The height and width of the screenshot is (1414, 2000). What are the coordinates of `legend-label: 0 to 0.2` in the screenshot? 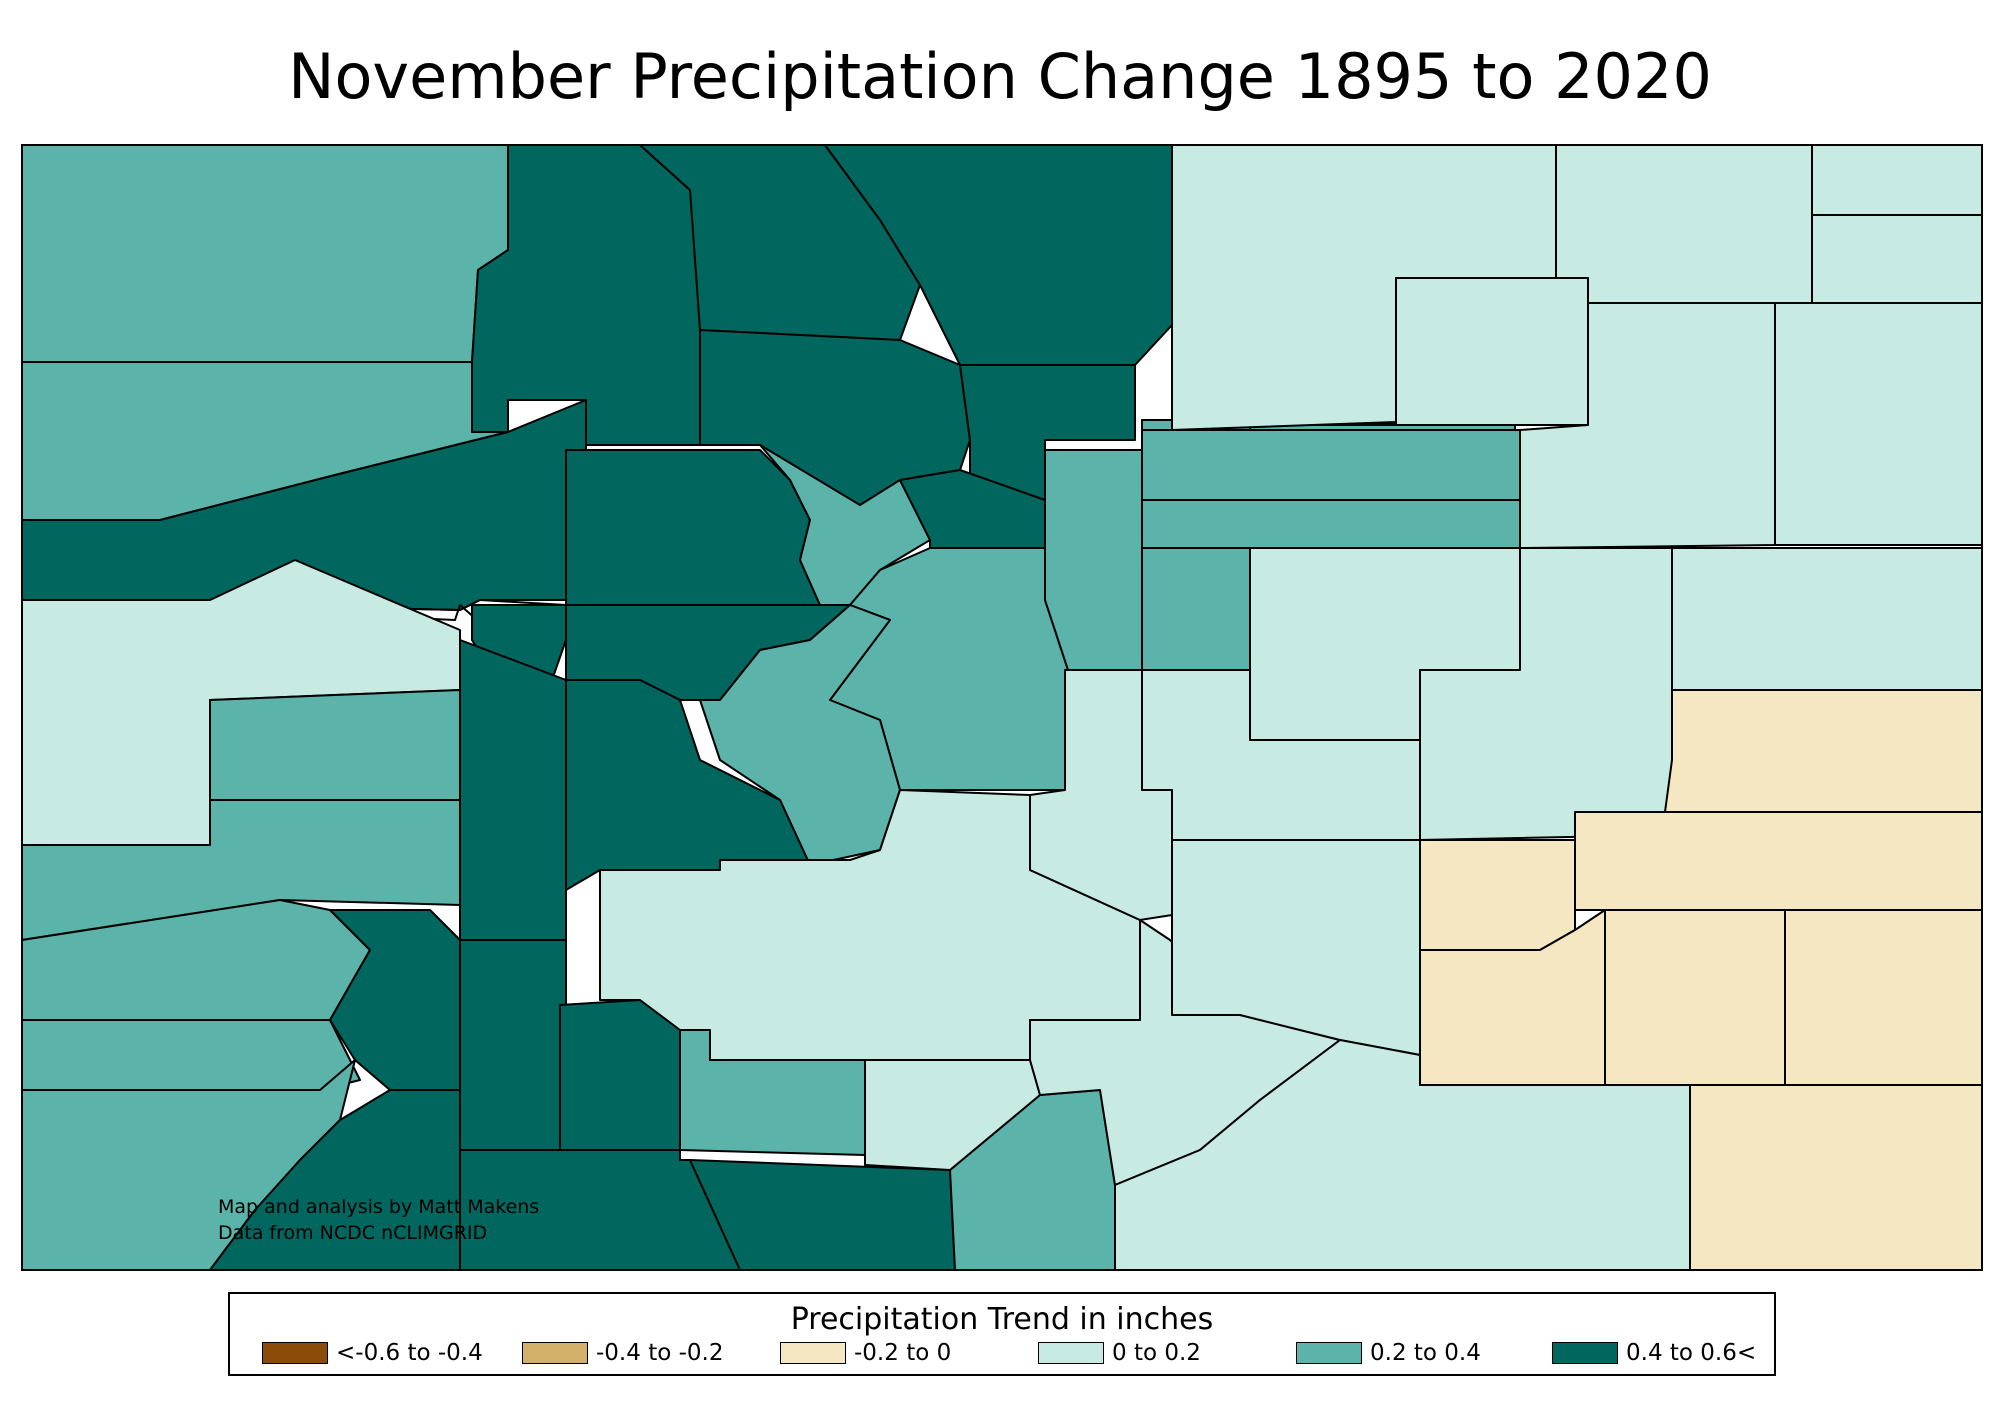 It's located at (1156, 1353).